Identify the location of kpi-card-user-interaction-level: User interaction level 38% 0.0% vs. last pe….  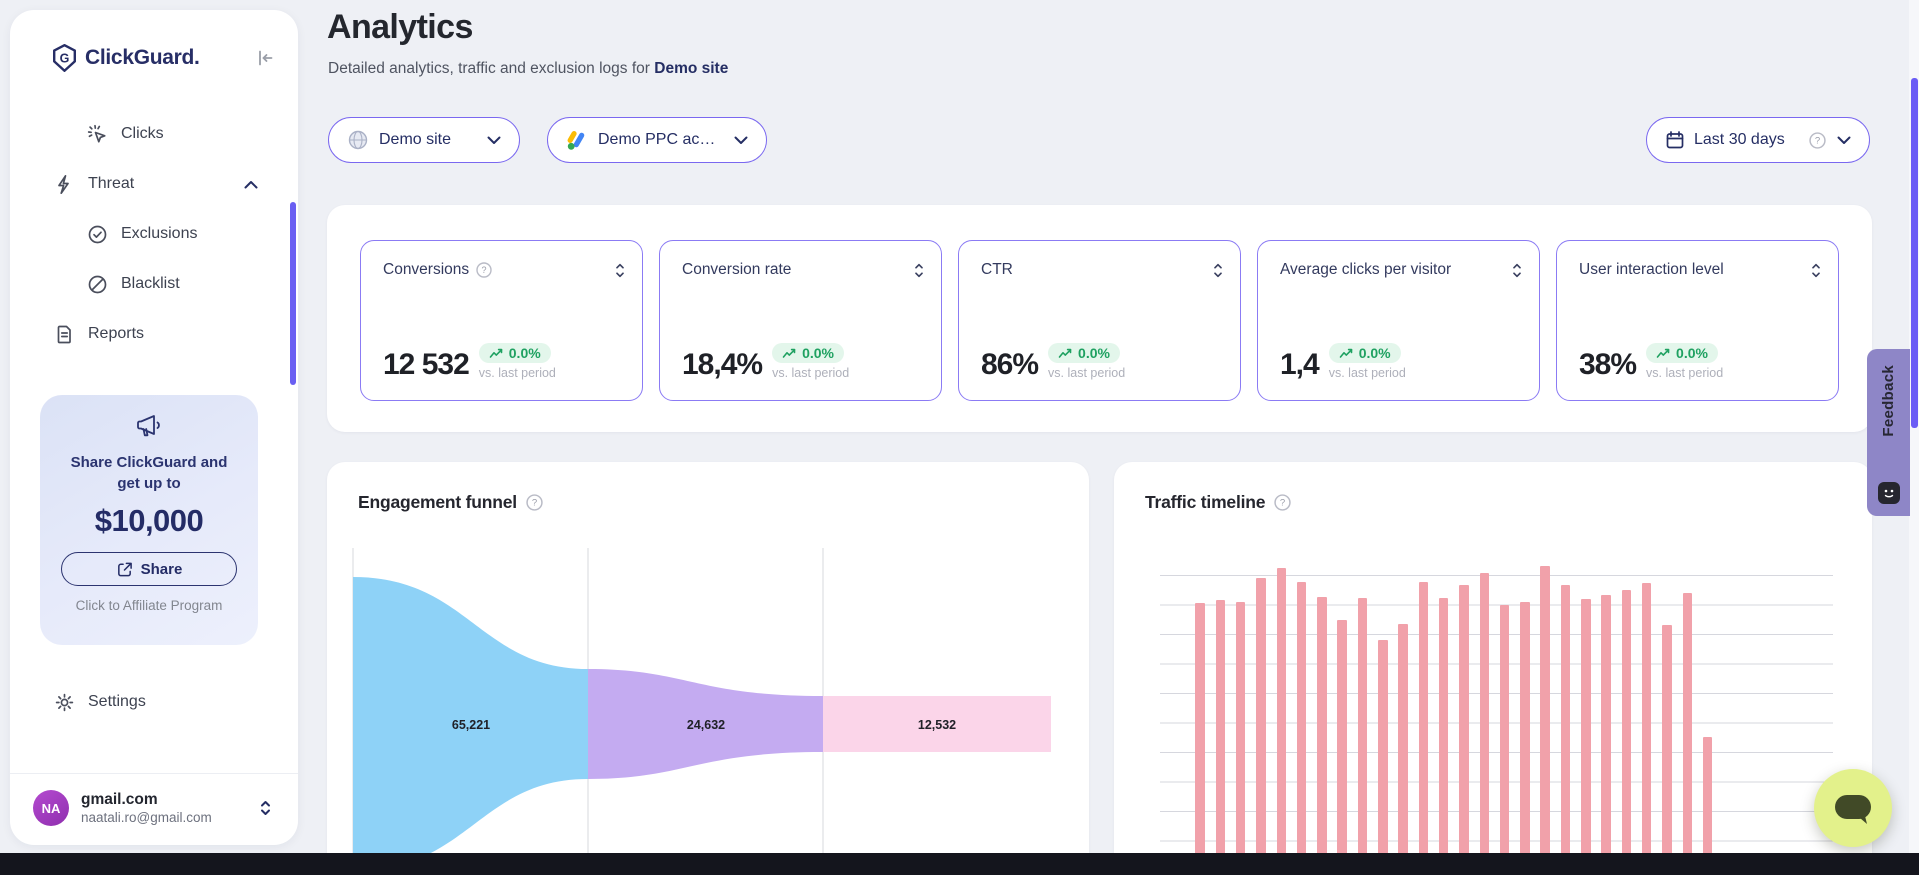
(1697, 320).